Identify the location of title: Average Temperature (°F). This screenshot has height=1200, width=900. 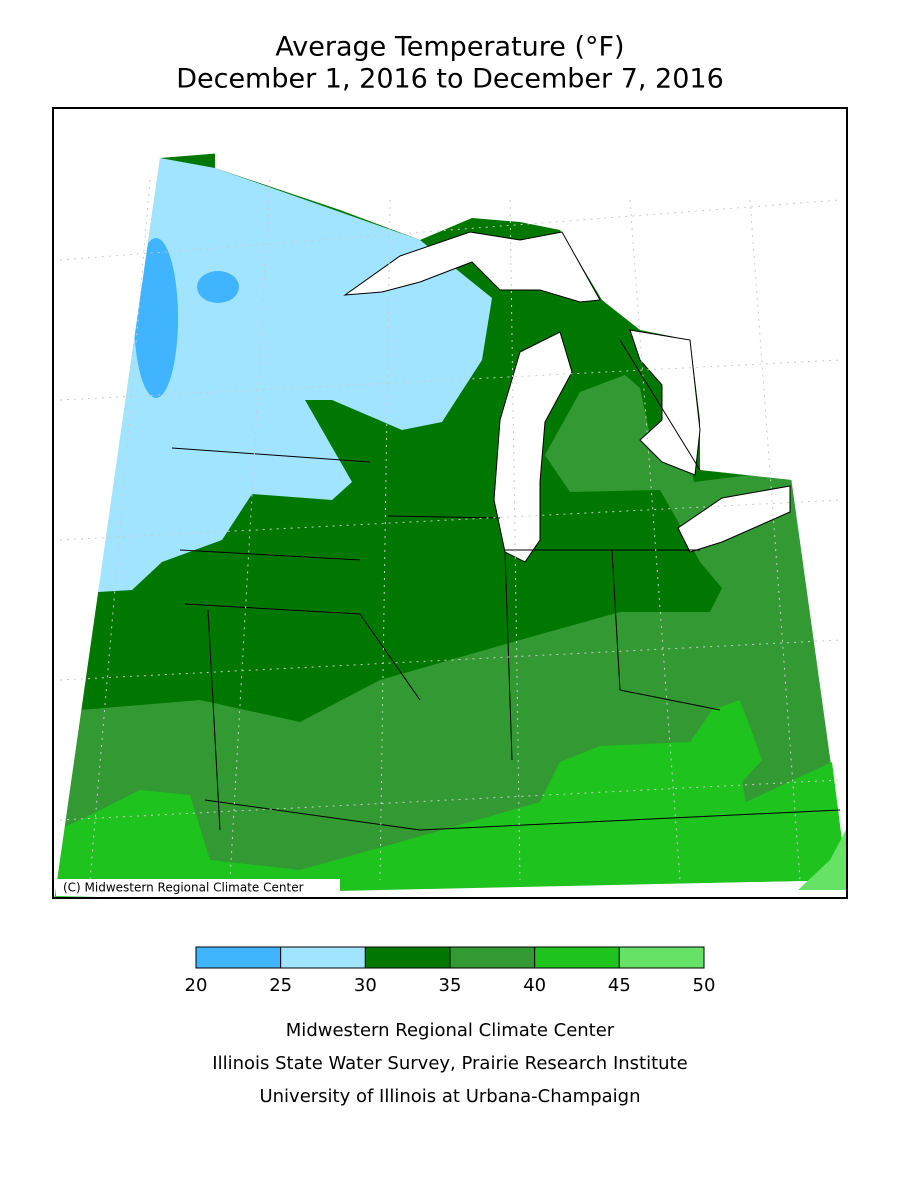
(449, 47).